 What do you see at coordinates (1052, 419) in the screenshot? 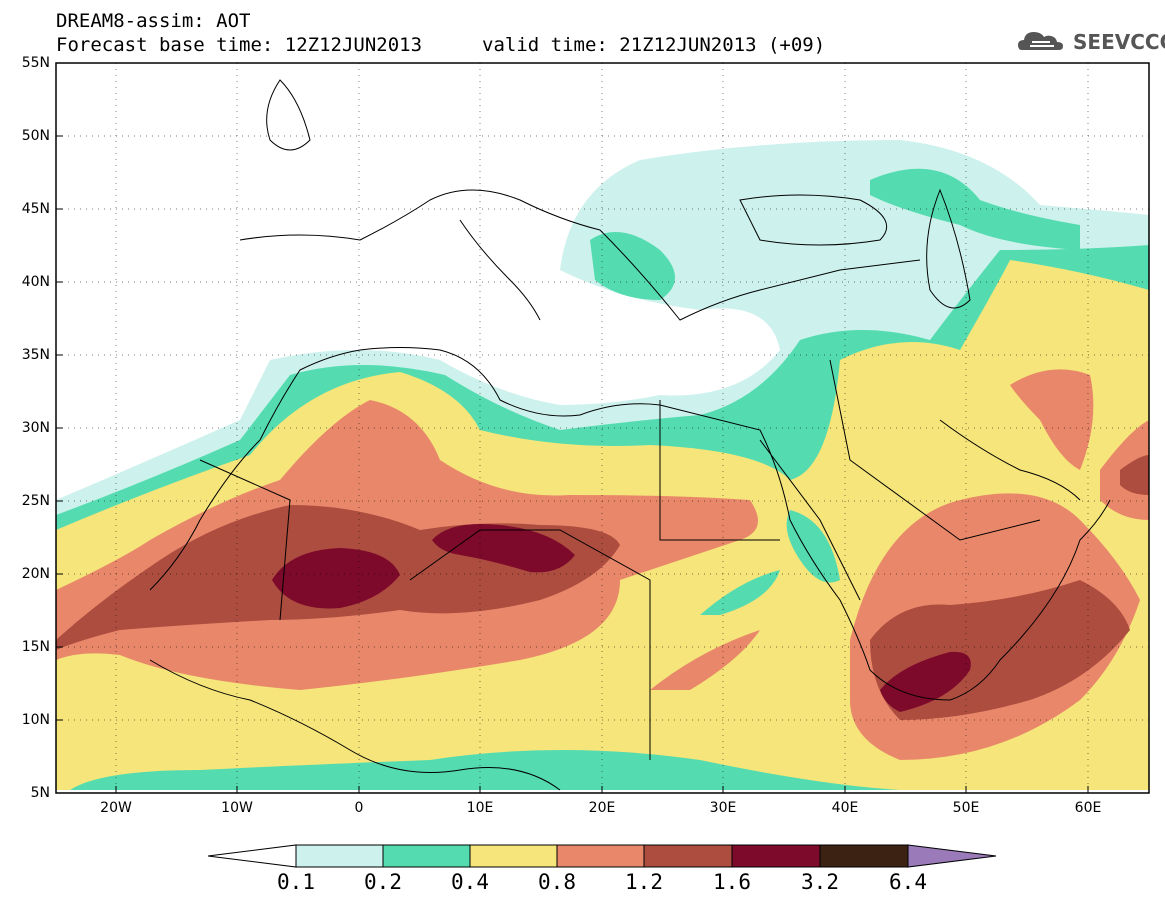
I see `aot-orange-persia` at bounding box center [1052, 419].